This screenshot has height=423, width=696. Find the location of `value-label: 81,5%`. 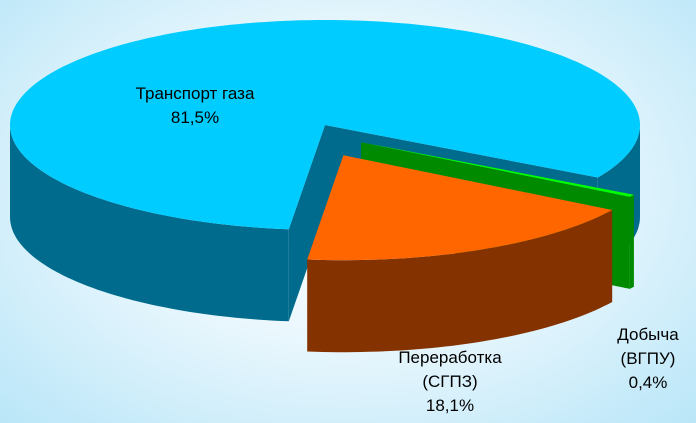

value-label: 81,5% is located at coordinates (195, 117).